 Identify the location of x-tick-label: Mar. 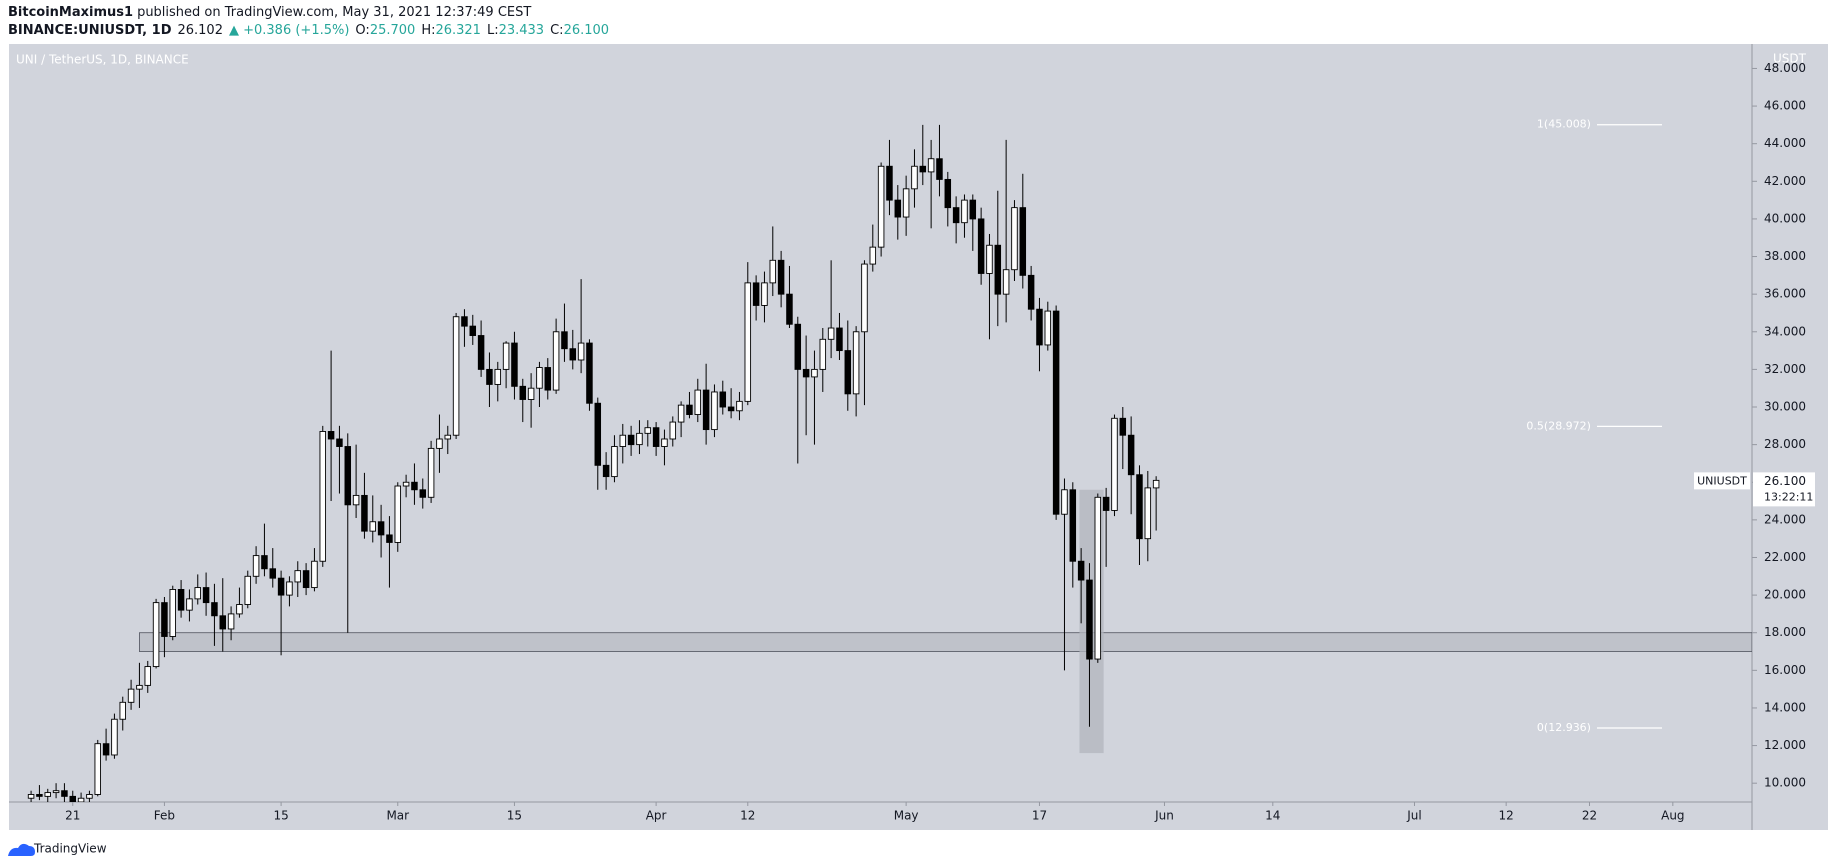
(397, 816).